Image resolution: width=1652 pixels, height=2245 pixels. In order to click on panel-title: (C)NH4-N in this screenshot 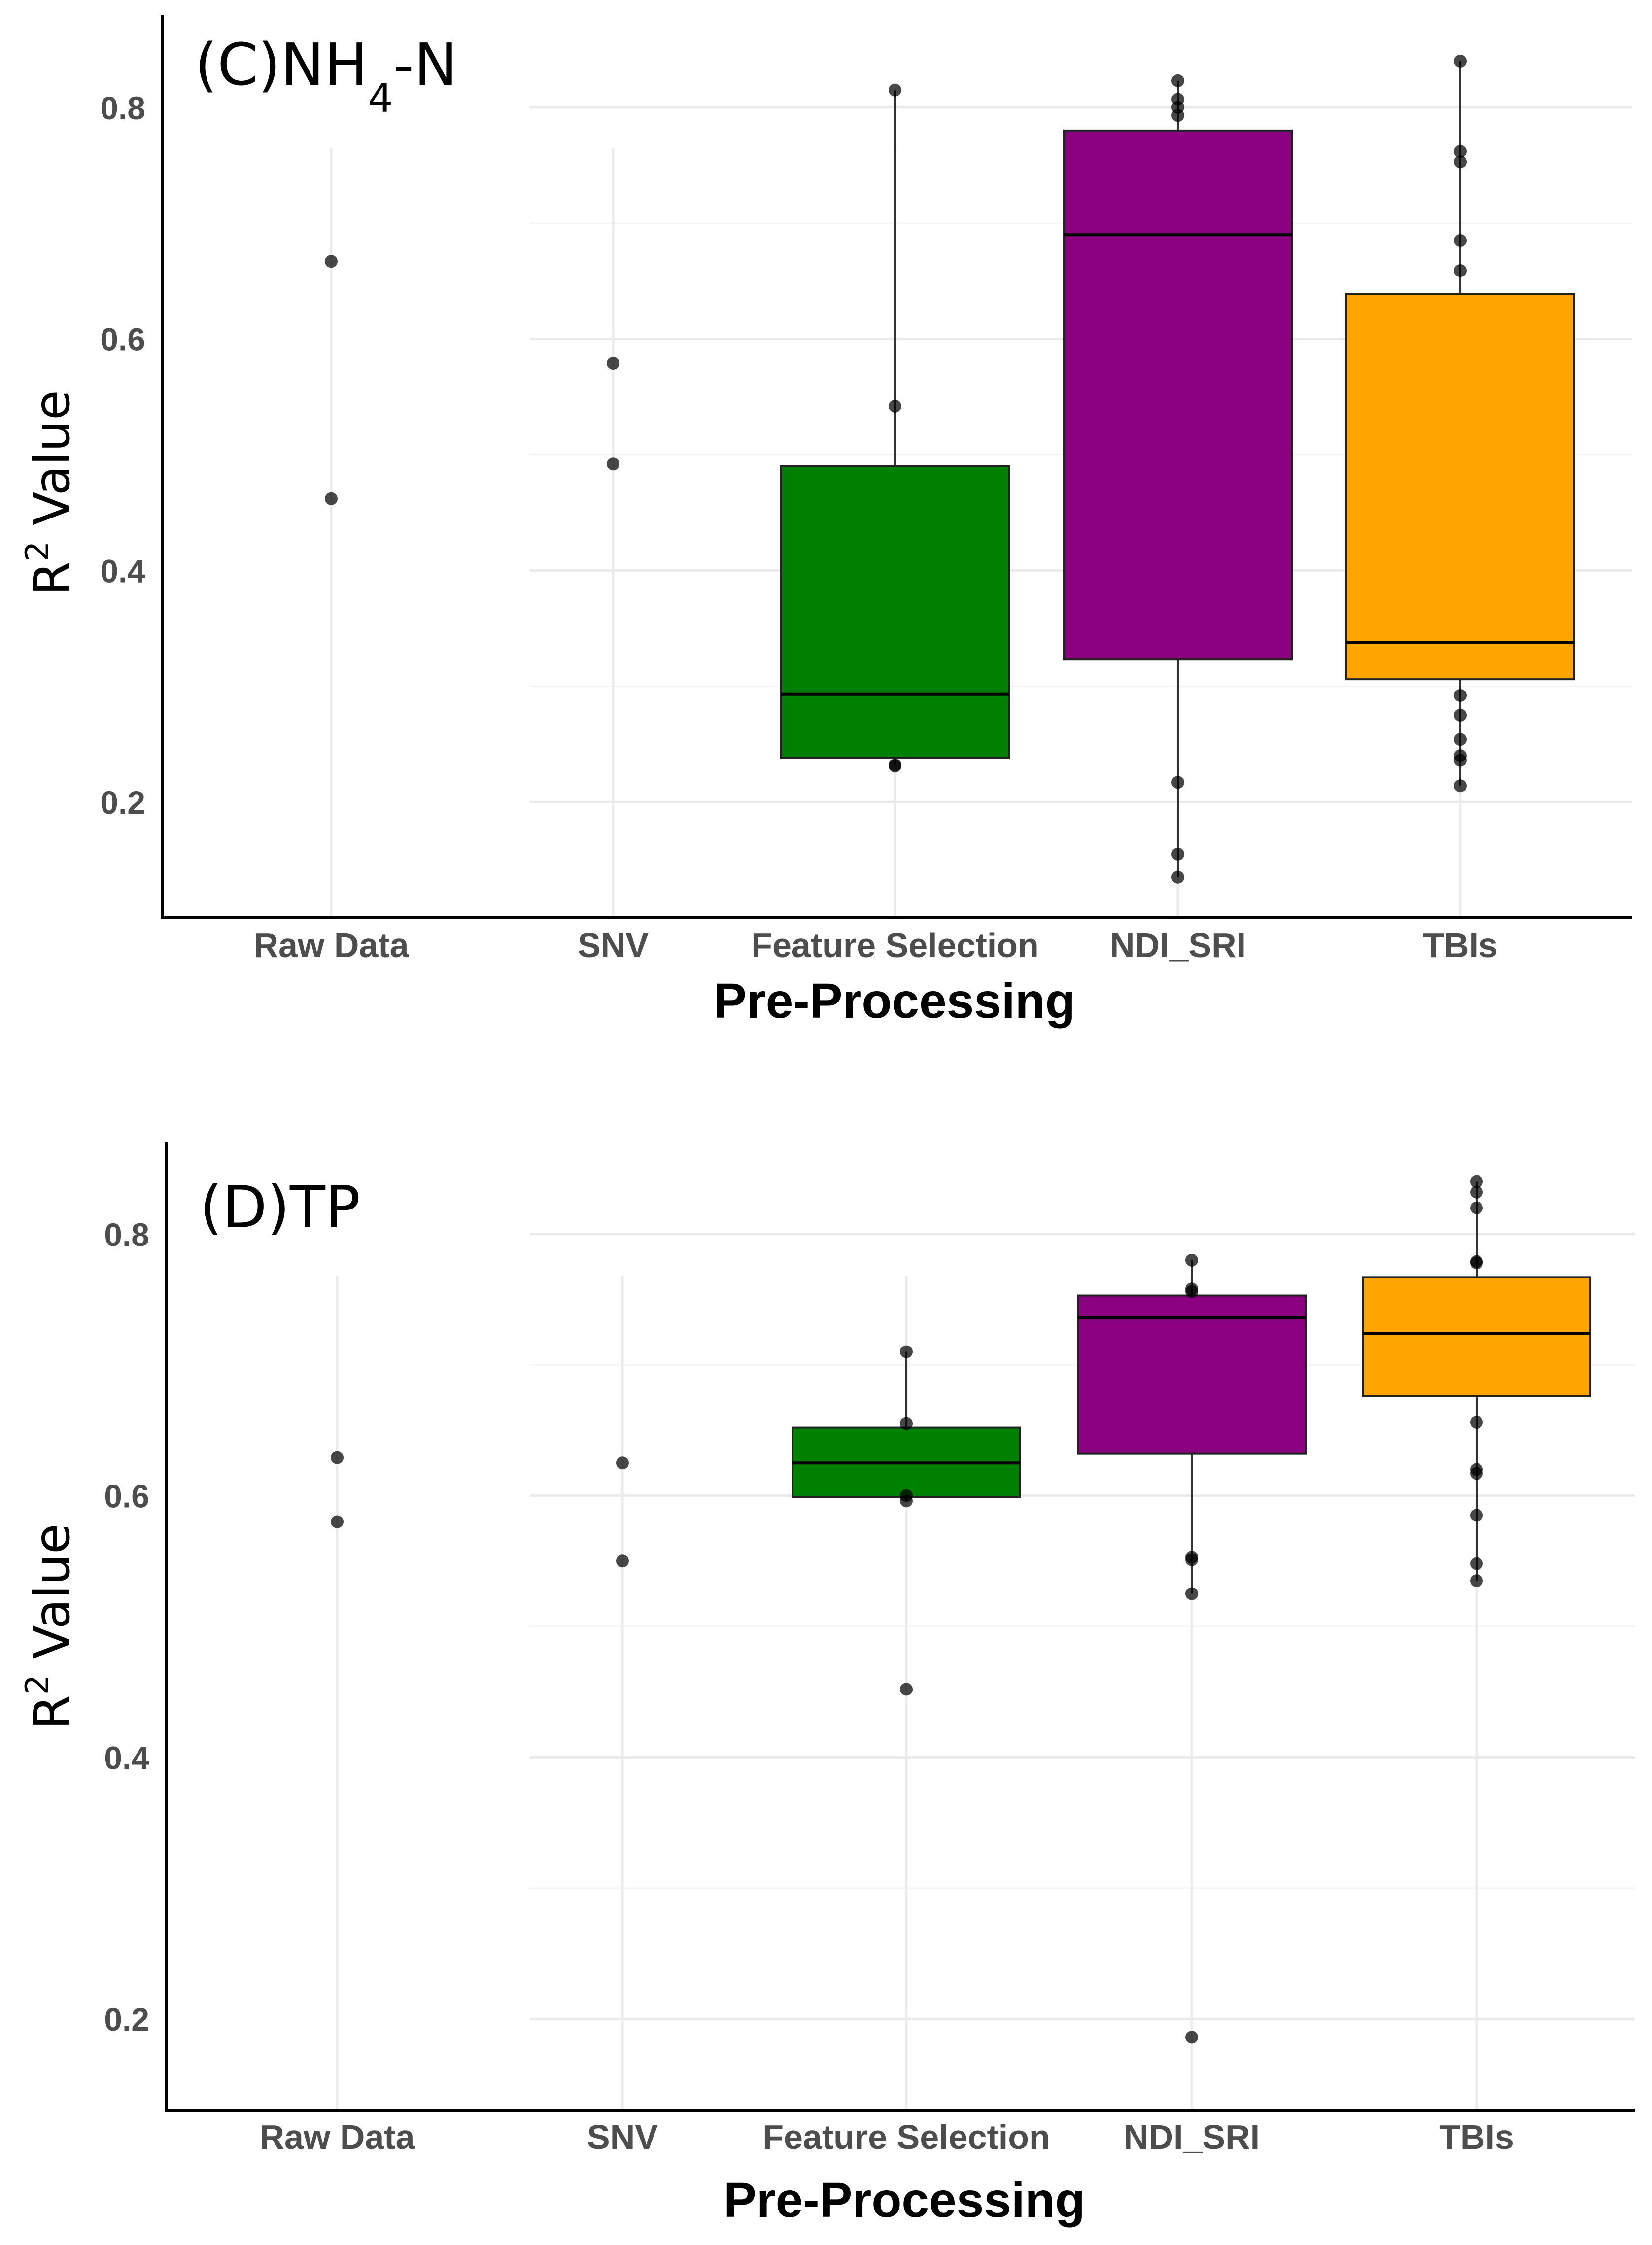, I will do `click(326, 76)`.